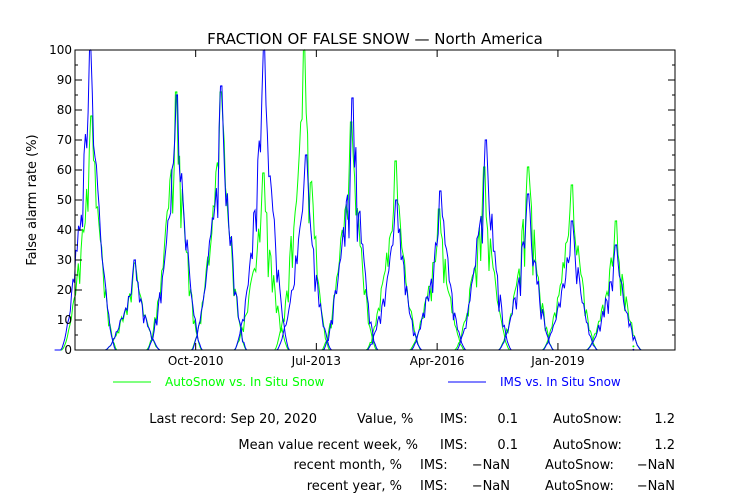  Describe the element at coordinates (316, 361) in the screenshot. I see `x-tick-label: Jul-2013` at that location.